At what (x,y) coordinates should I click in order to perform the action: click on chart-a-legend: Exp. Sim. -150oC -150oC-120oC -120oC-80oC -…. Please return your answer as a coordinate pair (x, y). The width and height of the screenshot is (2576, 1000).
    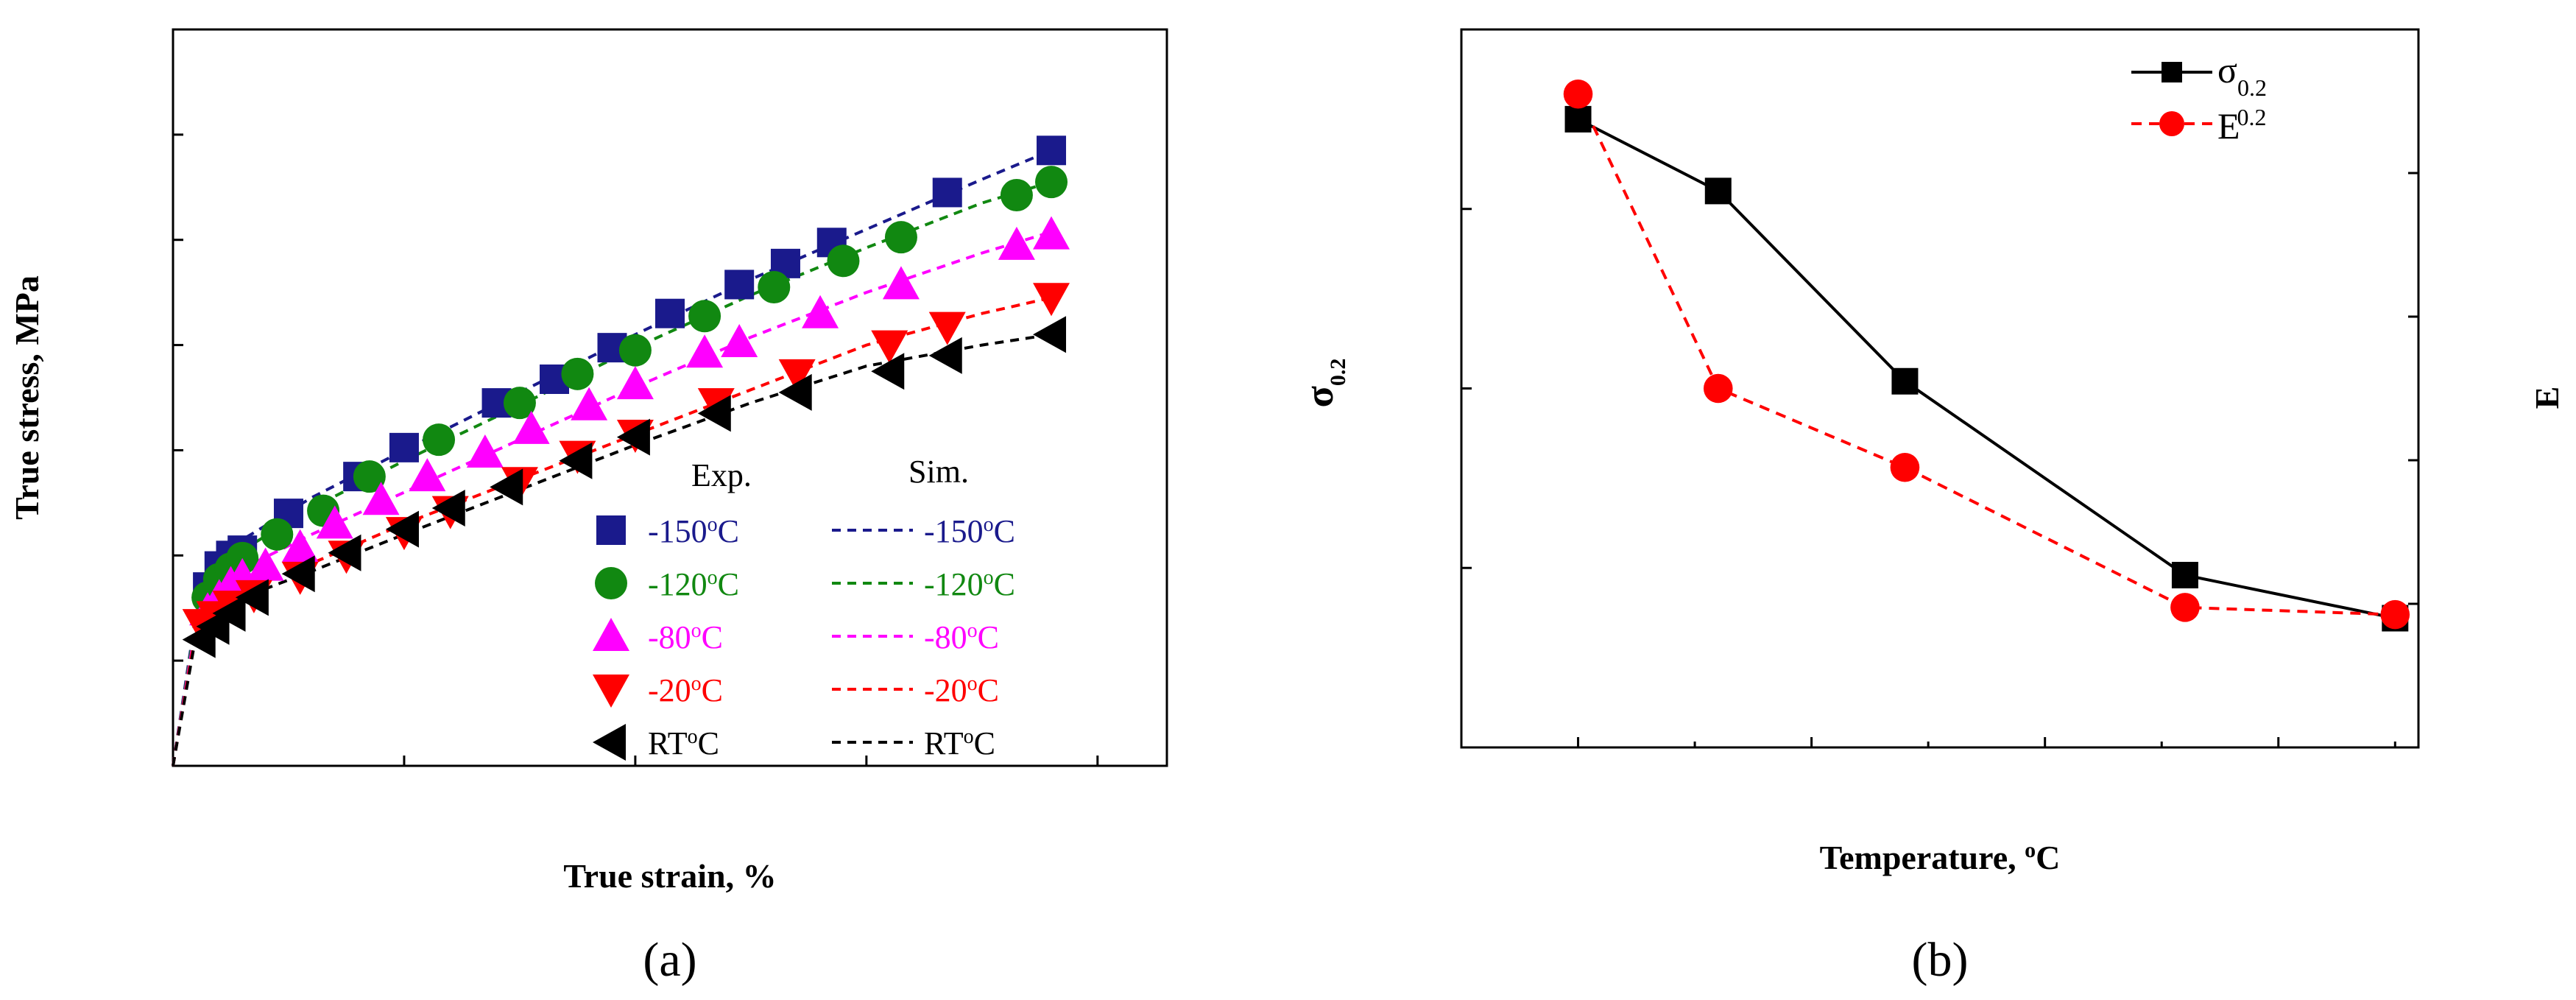
    Looking at the image, I should click on (804, 607).